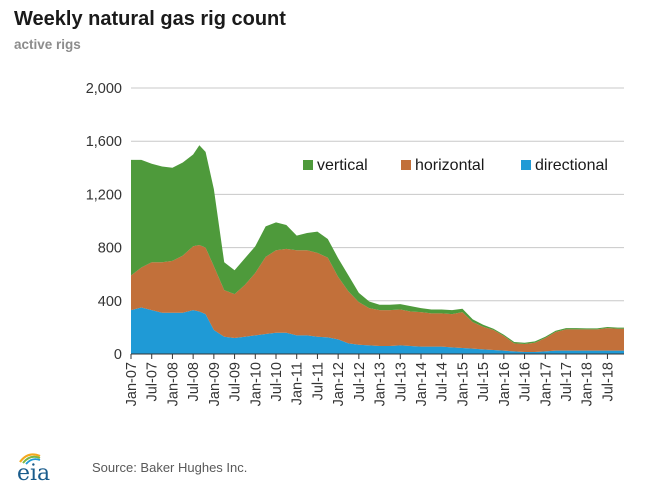 This screenshot has width=664, height=493. What do you see at coordinates (484, 382) in the screenshot?
I see `x-tick-label: Jul-15` at bounding box center [484, 382].